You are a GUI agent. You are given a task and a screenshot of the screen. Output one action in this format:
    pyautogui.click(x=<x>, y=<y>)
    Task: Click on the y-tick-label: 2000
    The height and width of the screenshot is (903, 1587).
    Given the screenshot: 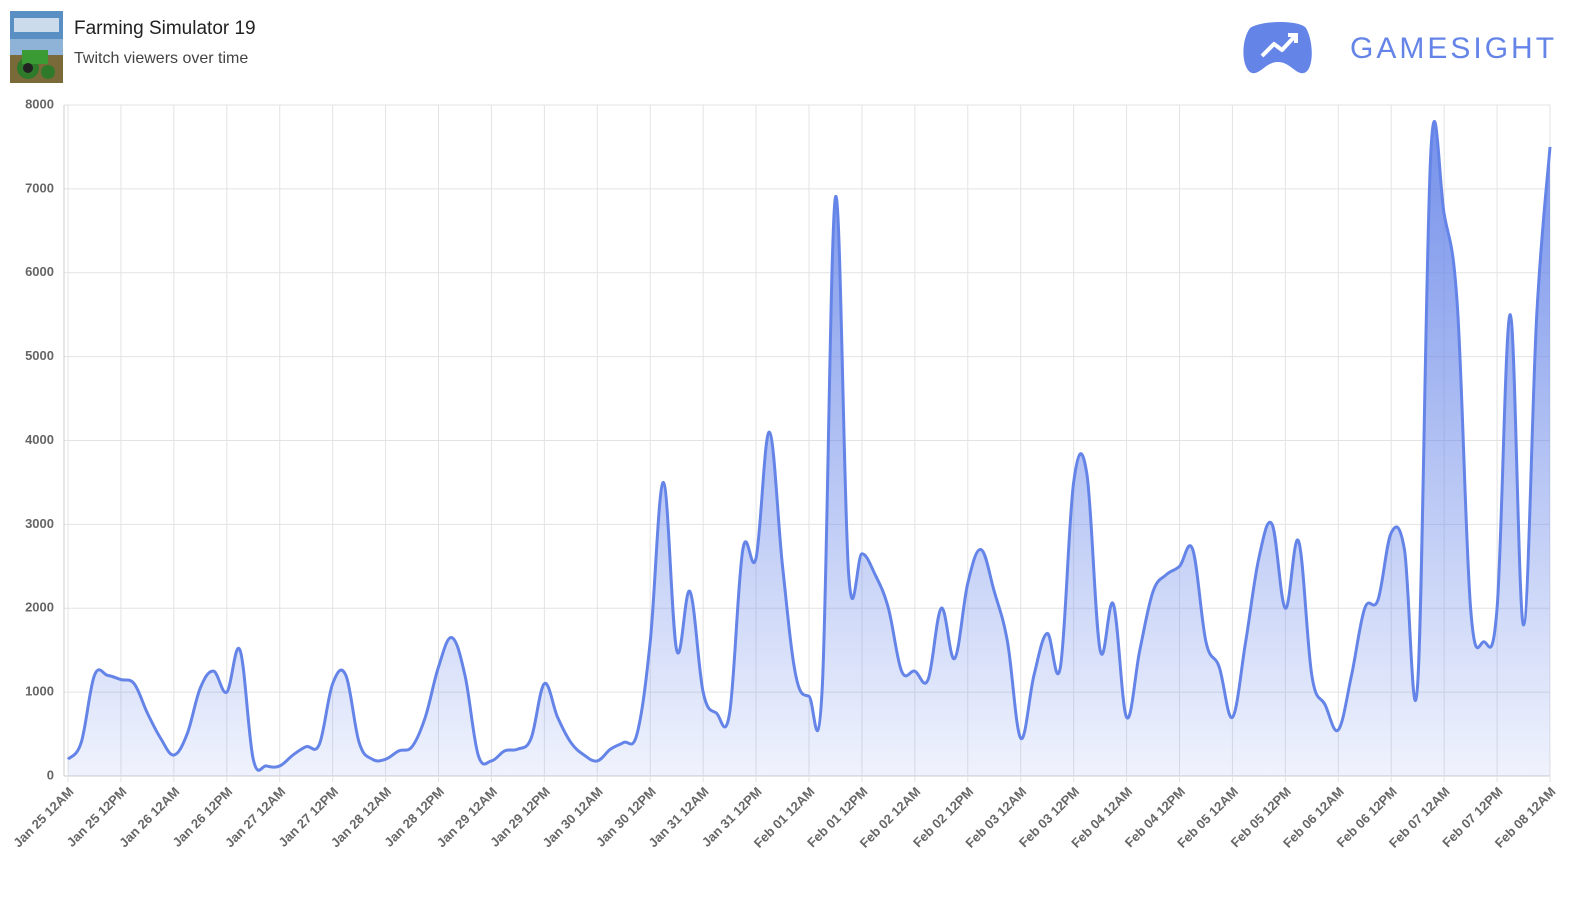 What is the action you would take?
    pyautogui.click(x=39, y=607)
    